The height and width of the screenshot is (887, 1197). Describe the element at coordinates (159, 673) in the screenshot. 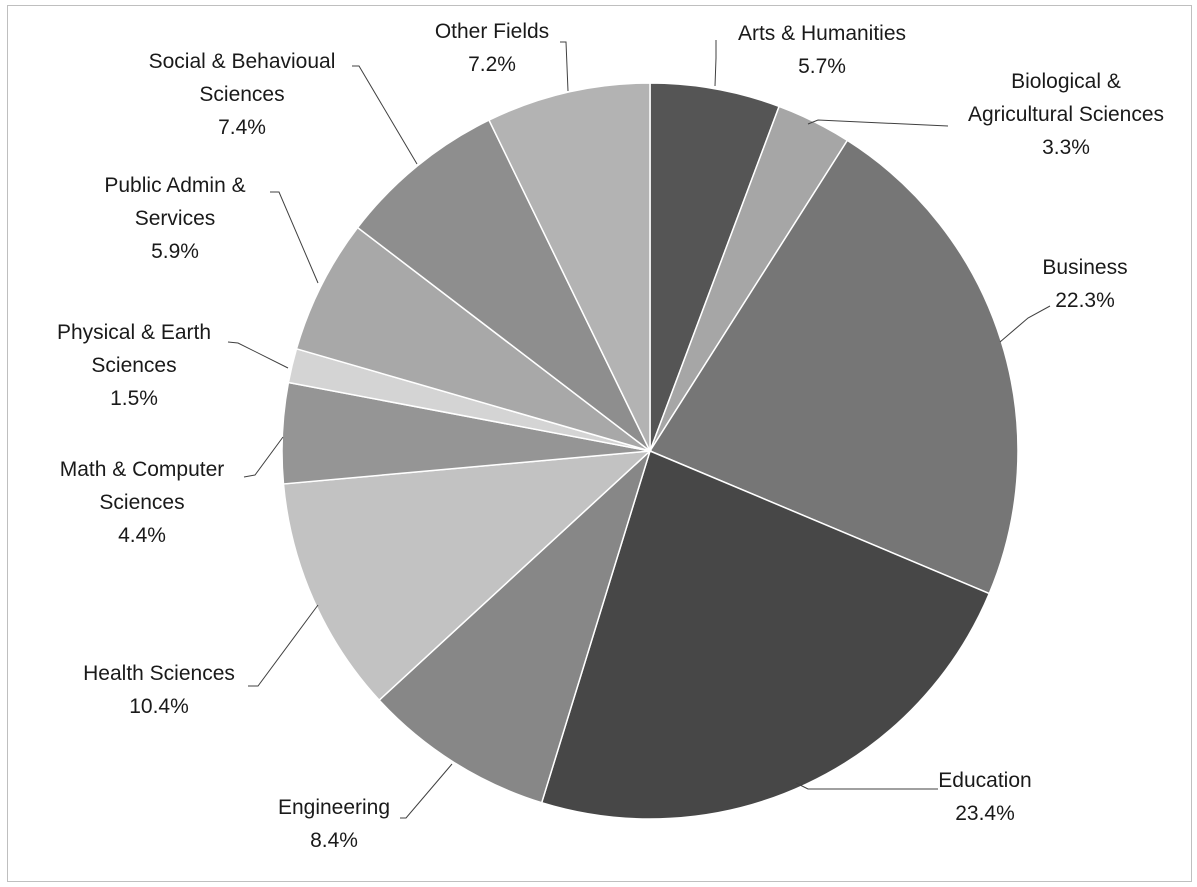

I see `slice-name-label: Health Sciences` at that location.